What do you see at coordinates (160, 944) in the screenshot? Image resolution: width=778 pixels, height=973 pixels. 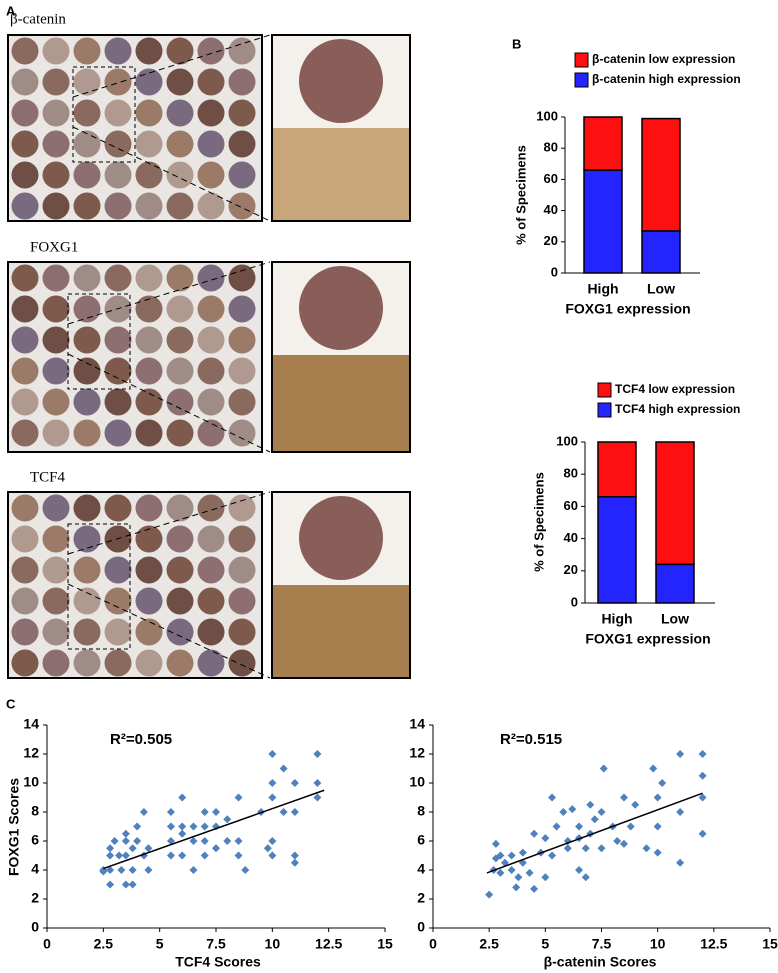 I see `x-tick-label: 5` at bounding box center [160, 944].